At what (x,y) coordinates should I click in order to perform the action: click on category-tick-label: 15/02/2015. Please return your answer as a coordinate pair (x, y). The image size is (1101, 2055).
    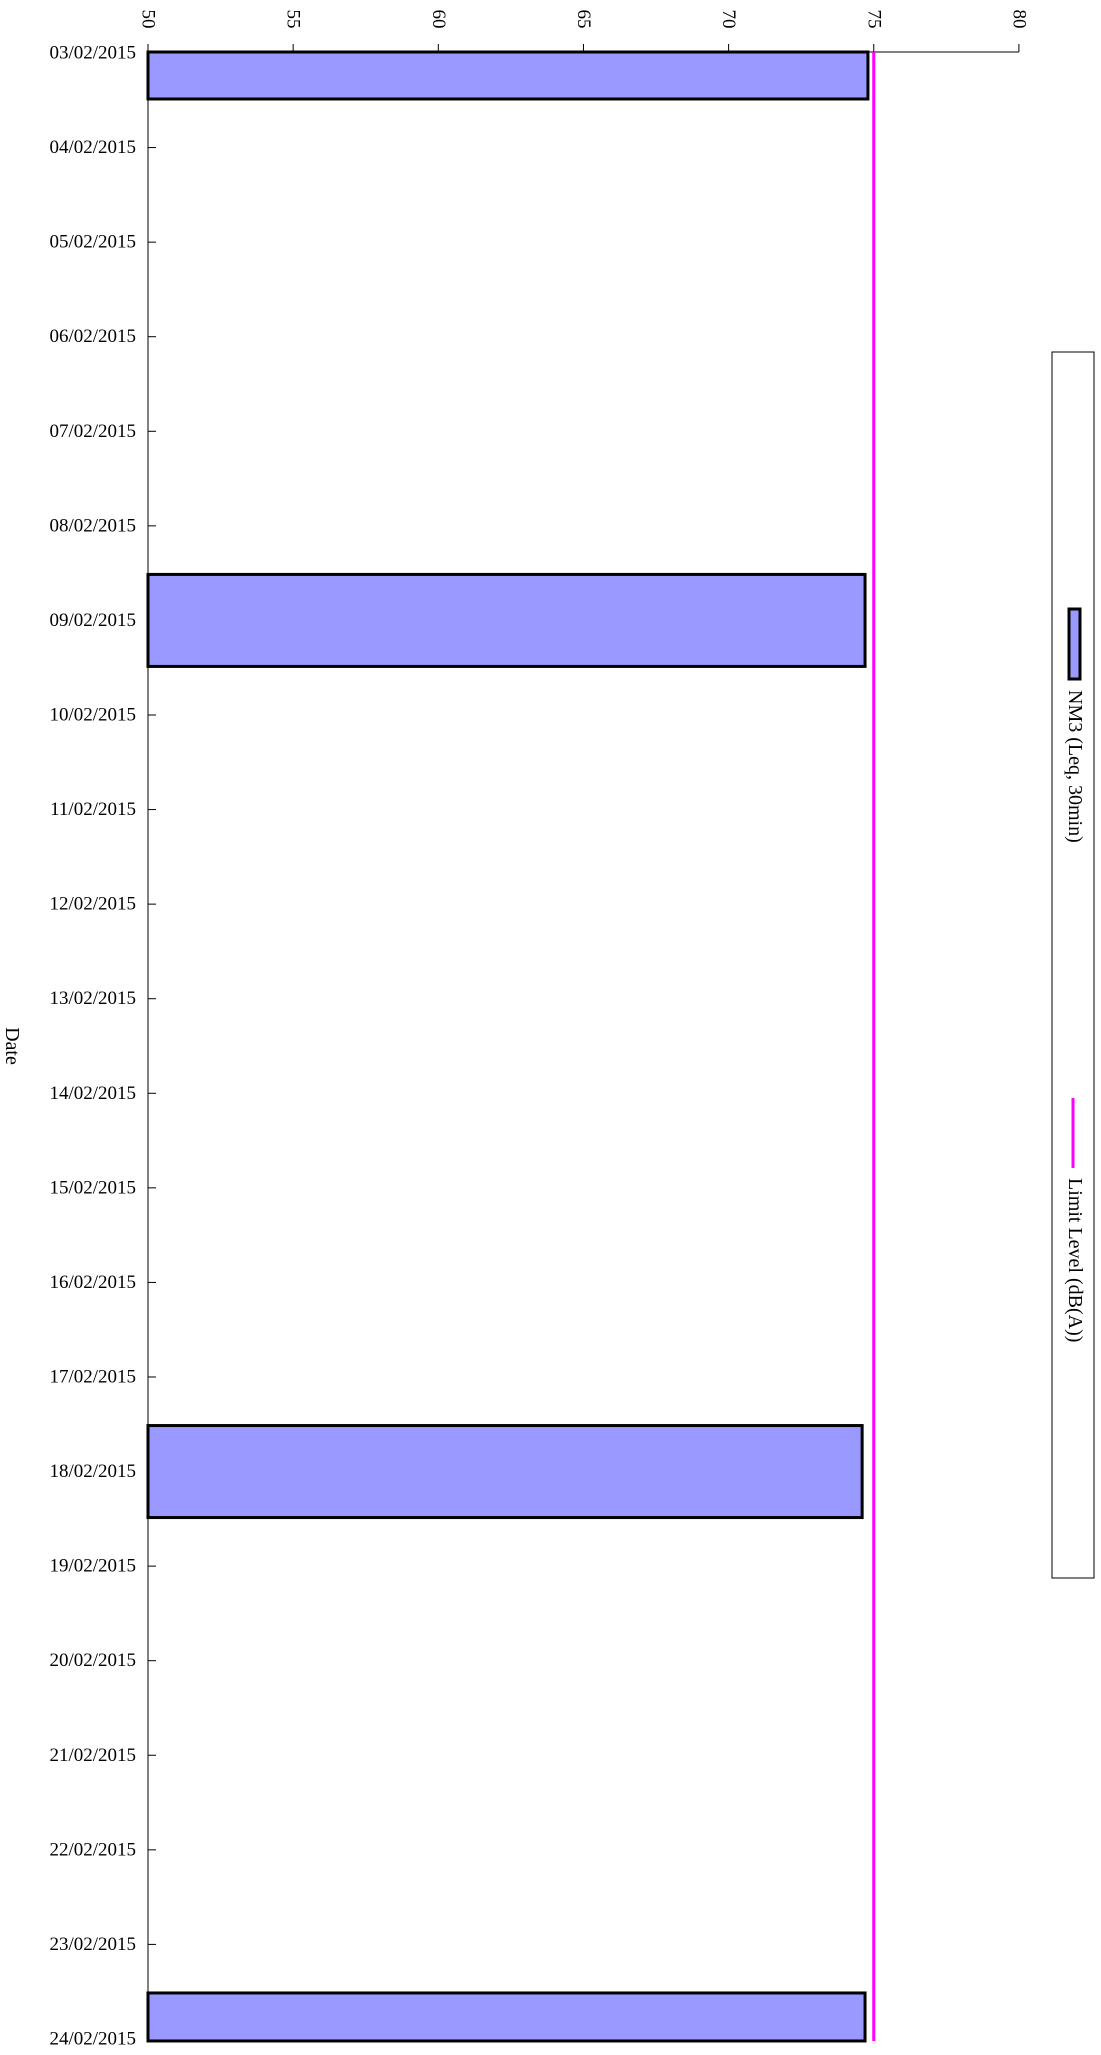
    Looking at the image, I should click on (92, 1187).